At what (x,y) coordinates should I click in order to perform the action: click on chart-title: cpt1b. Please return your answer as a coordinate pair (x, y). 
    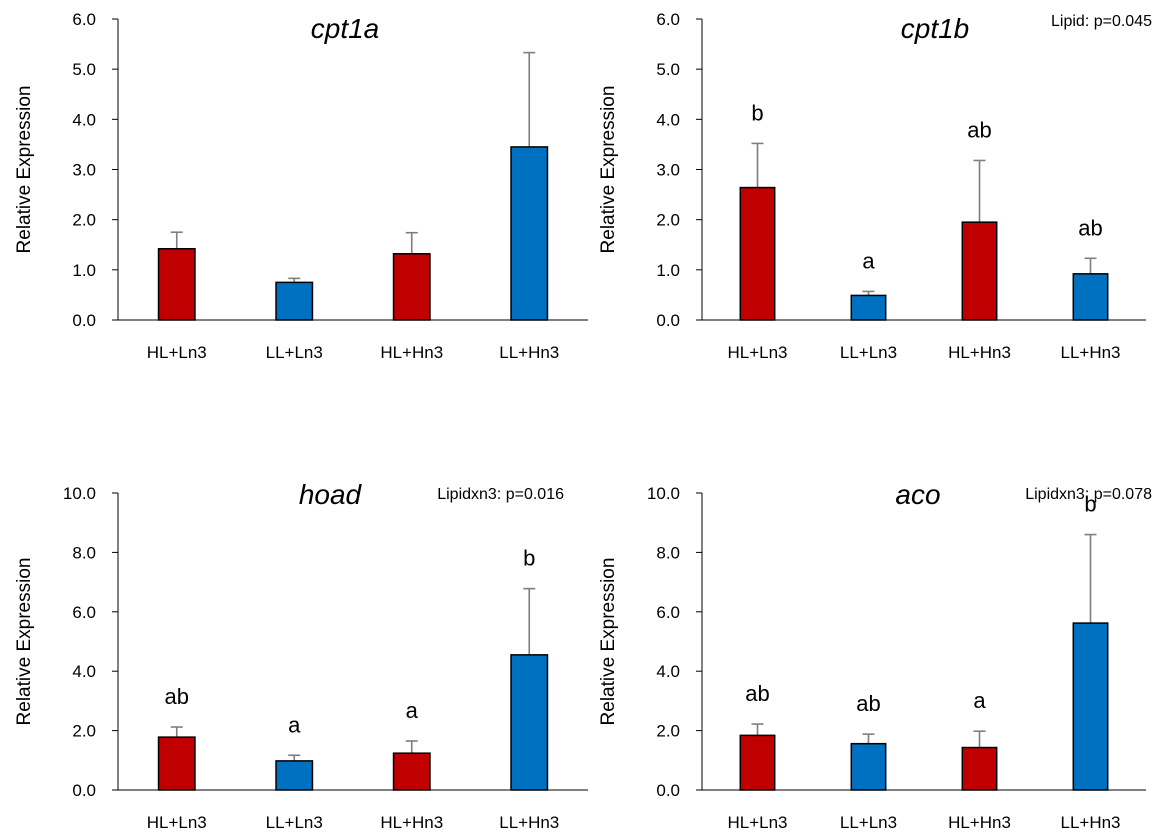
    Looking at the image, I should click on (935, 28).